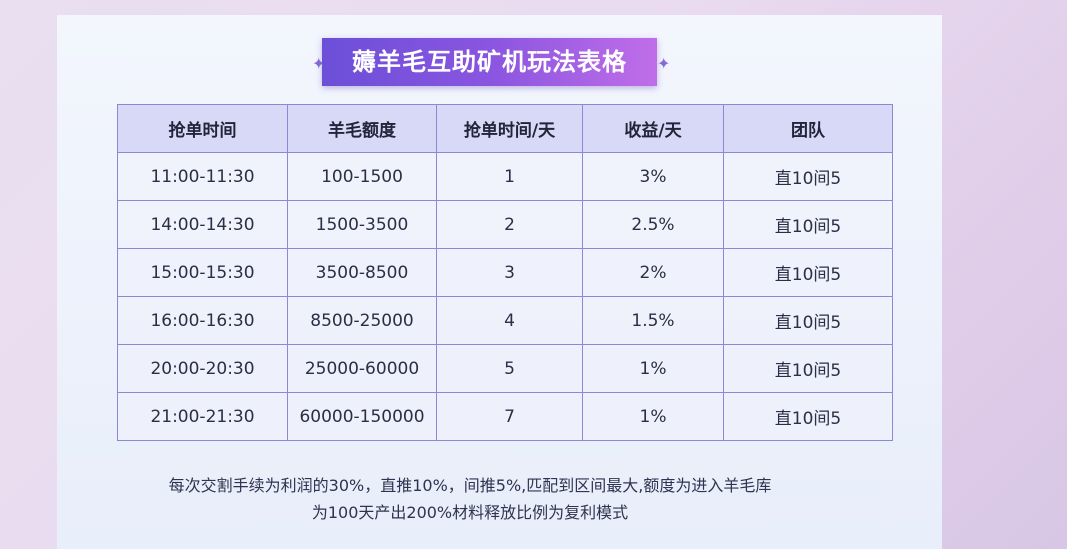 This screenshot has height=549, width=1067. I want to click on table-cell: 8500-25000, so click(362, 320).